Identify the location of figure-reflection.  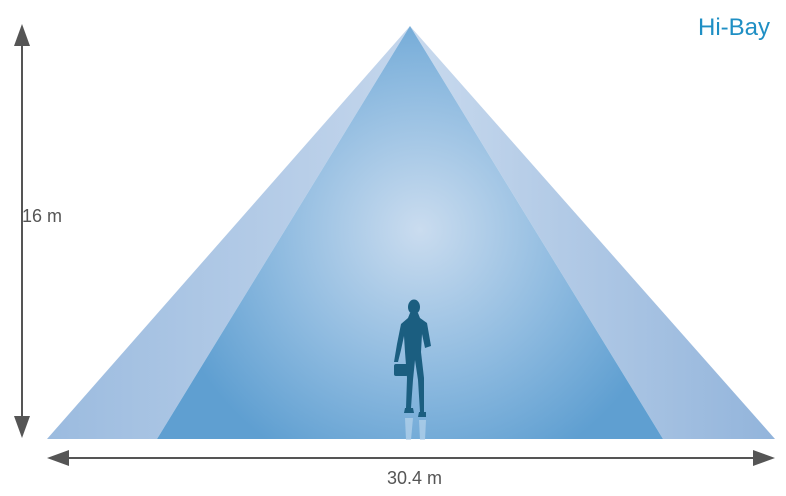
(415, 429).